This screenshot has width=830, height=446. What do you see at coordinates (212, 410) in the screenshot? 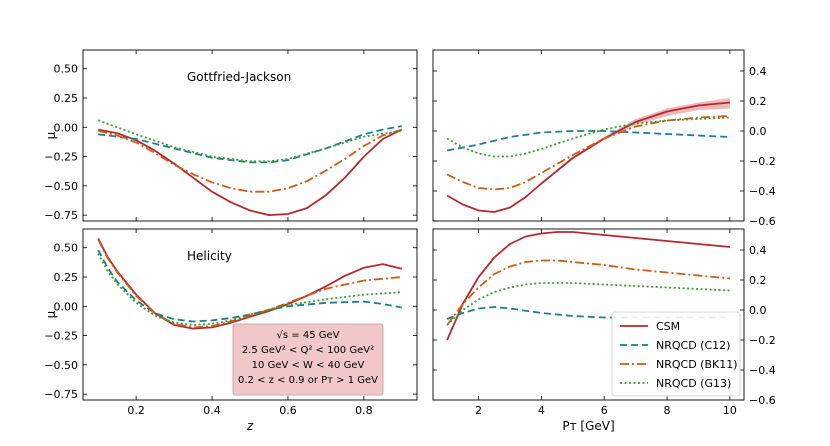
I see `x-tick-label: 0.4` at bounding box center [212, 410].